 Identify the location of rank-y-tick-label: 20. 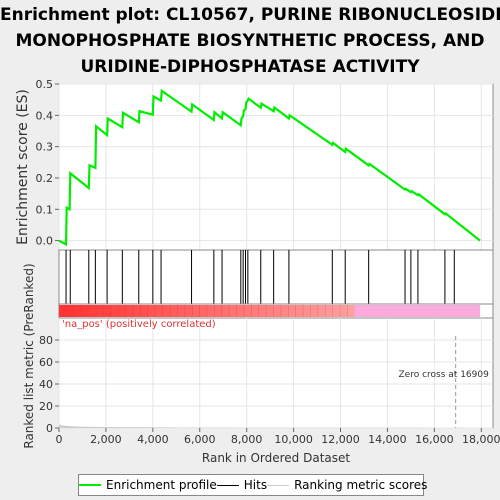
(46, 406).